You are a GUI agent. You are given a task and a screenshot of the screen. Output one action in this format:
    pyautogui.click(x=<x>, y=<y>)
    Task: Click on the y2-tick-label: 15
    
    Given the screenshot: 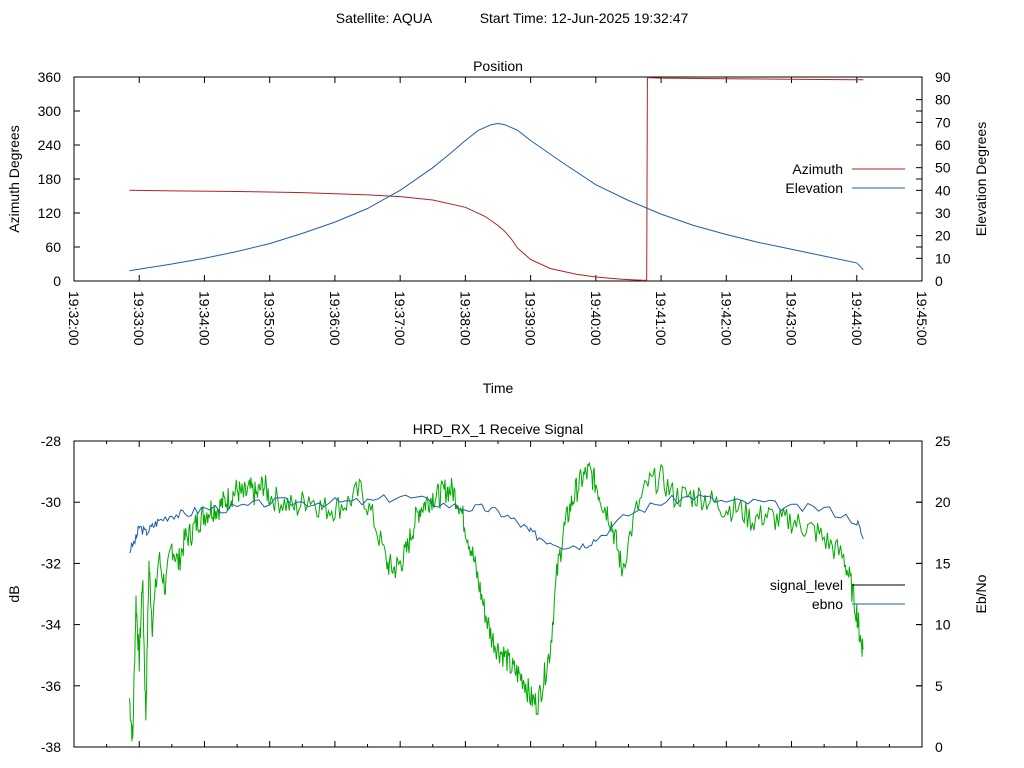 What is the action you would take?
    pyautogui.click(x=943, y=563)
    